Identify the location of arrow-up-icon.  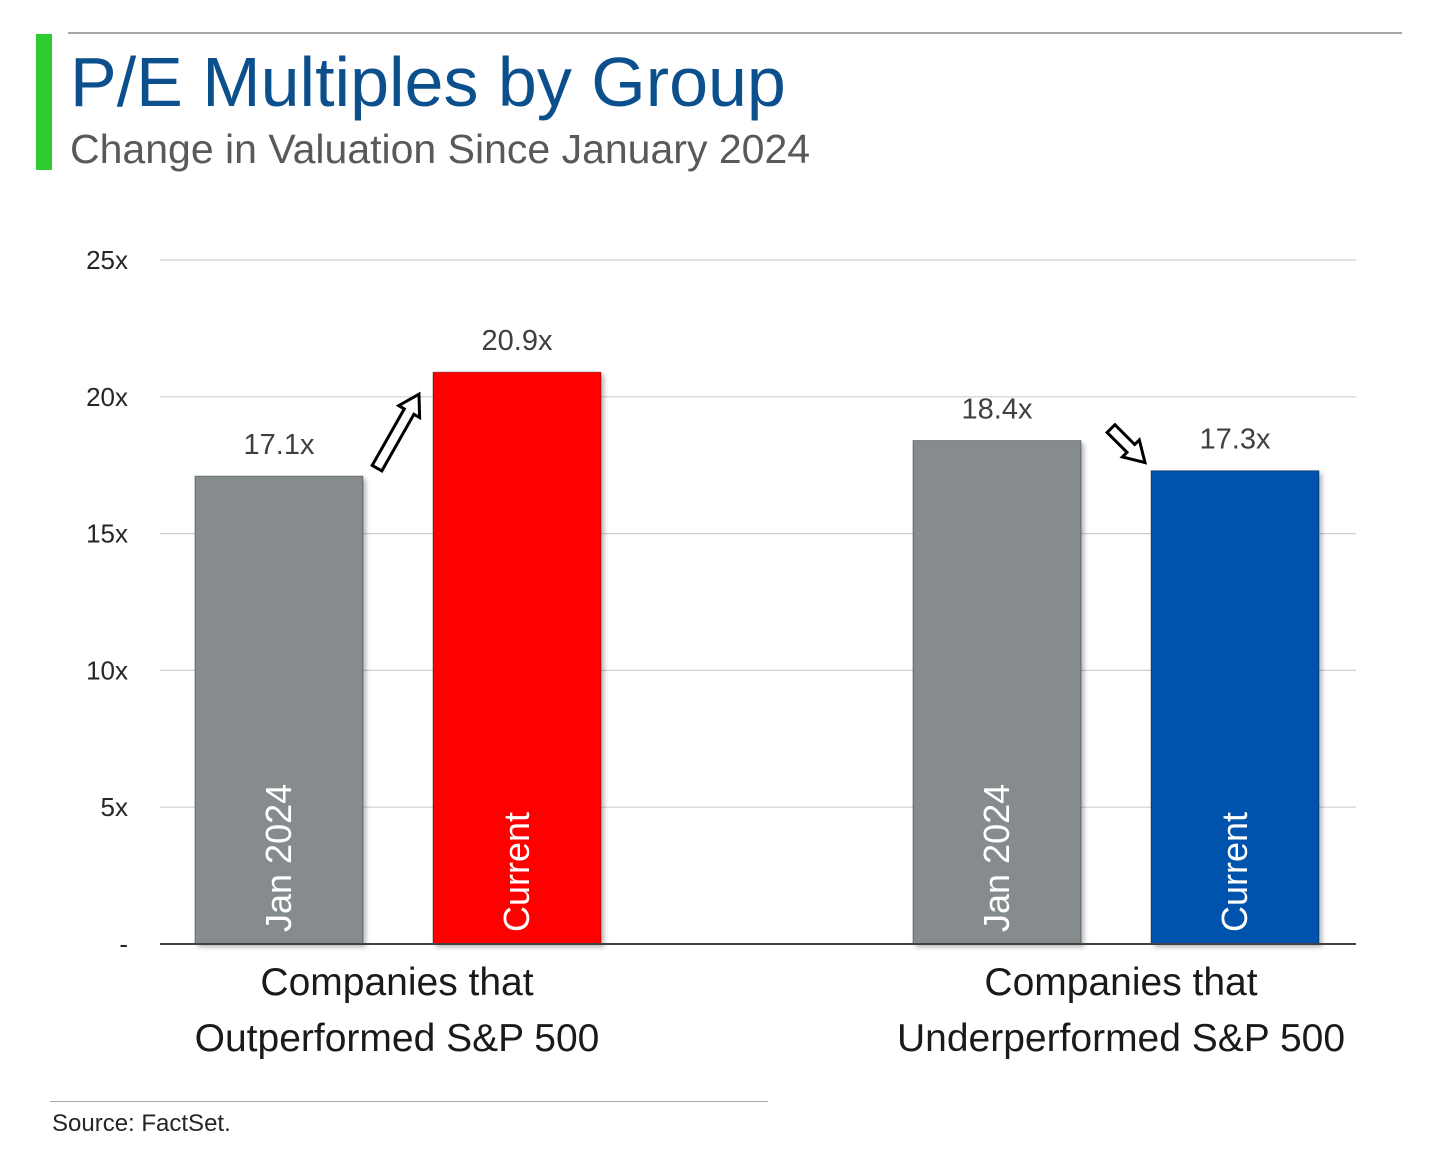
(396, 432).